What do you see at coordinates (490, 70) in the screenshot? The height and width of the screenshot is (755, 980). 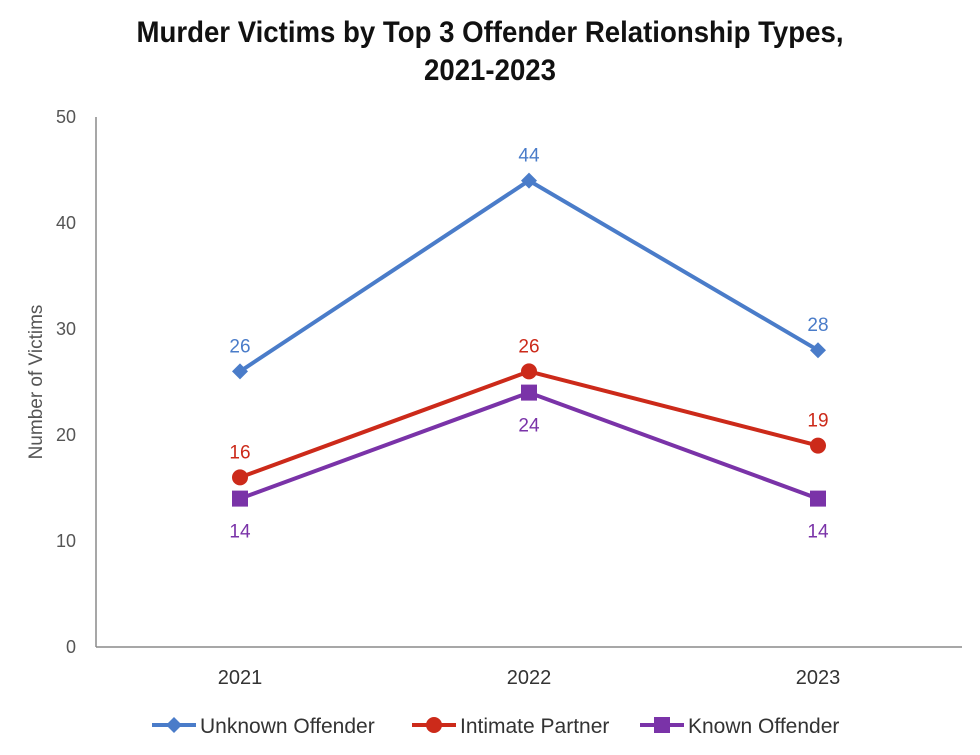 I see `chart-title-line-2: 2021-2023` at bounding box center [490, 70].